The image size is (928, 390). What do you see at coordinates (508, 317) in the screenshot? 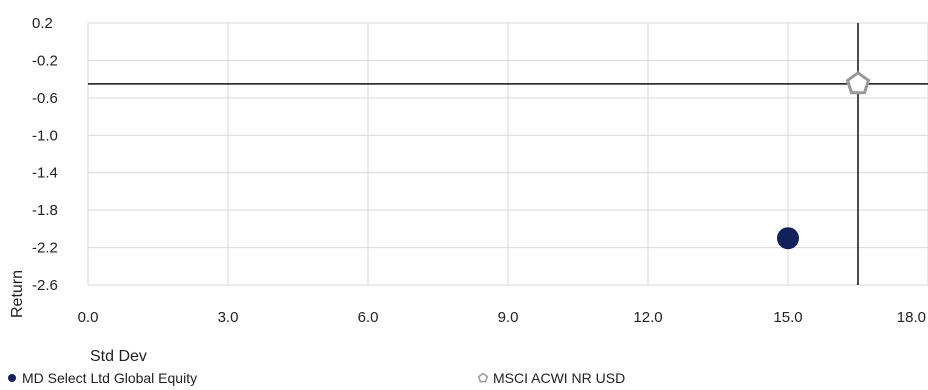
I see `x-tick-label: 9.0` at bounding box center [508, 317].